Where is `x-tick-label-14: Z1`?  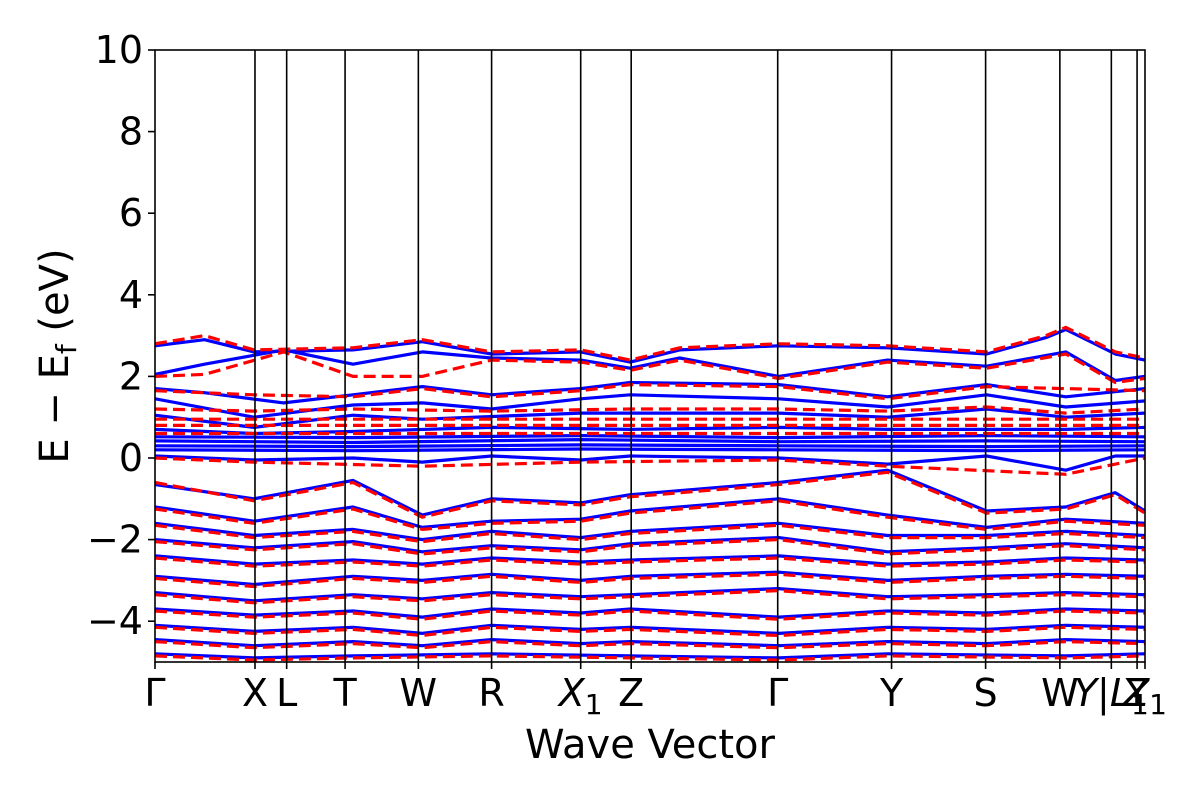 x-tick-label-14: Z1 is located at coordinates (1144, 696).